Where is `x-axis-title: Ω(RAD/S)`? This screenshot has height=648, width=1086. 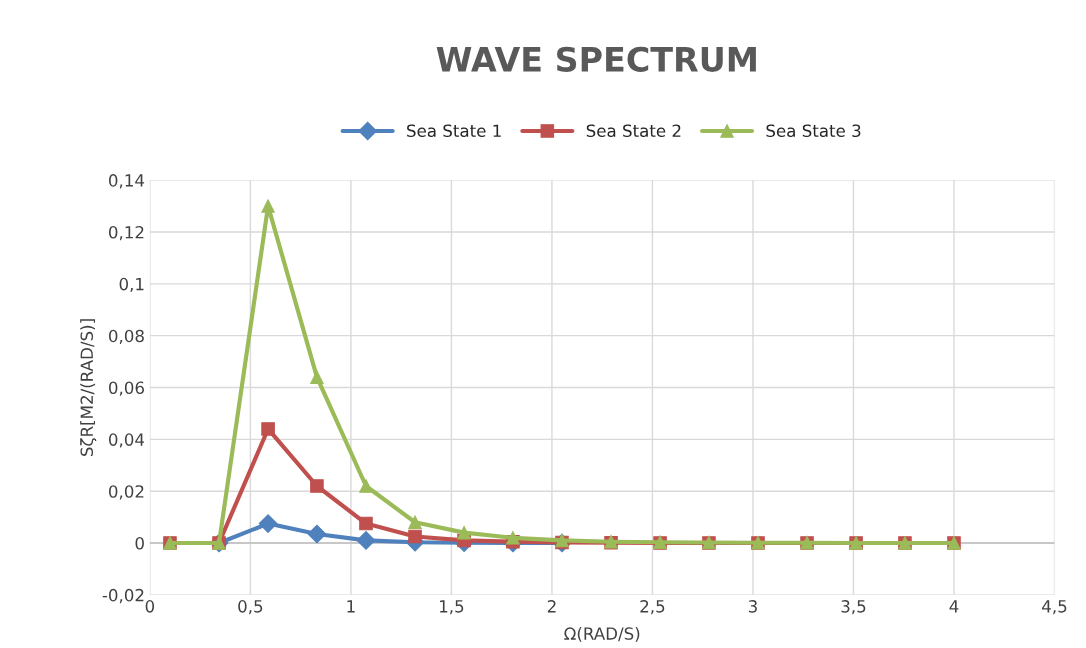 x-axis-title: Ω(RAD/S) is located at coordinates (602, 634).